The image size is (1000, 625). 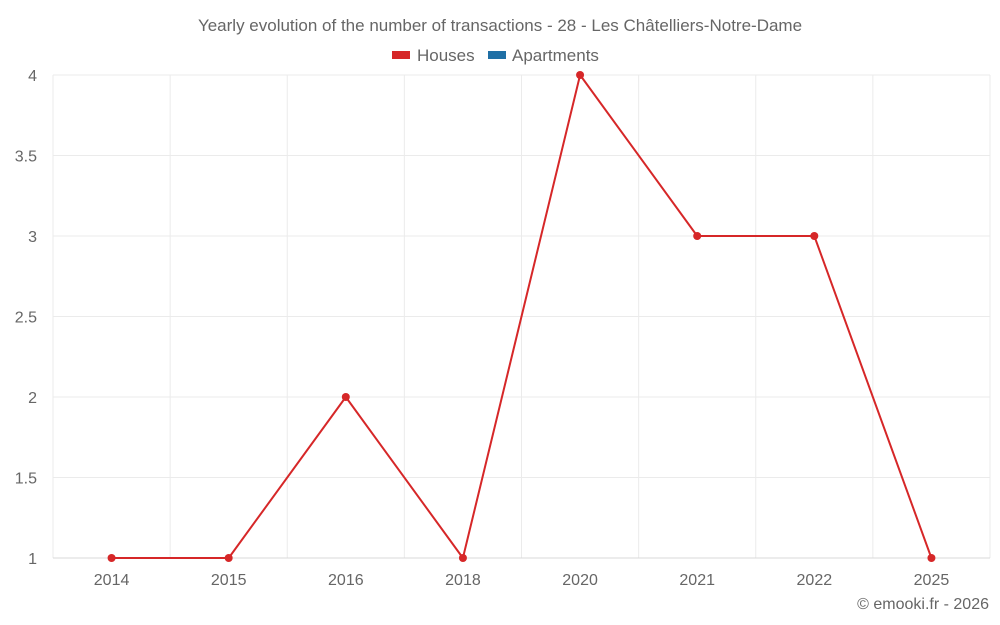 I want to click on credit-text: © emooki.fr - 2026, so click(x=923, y=604).